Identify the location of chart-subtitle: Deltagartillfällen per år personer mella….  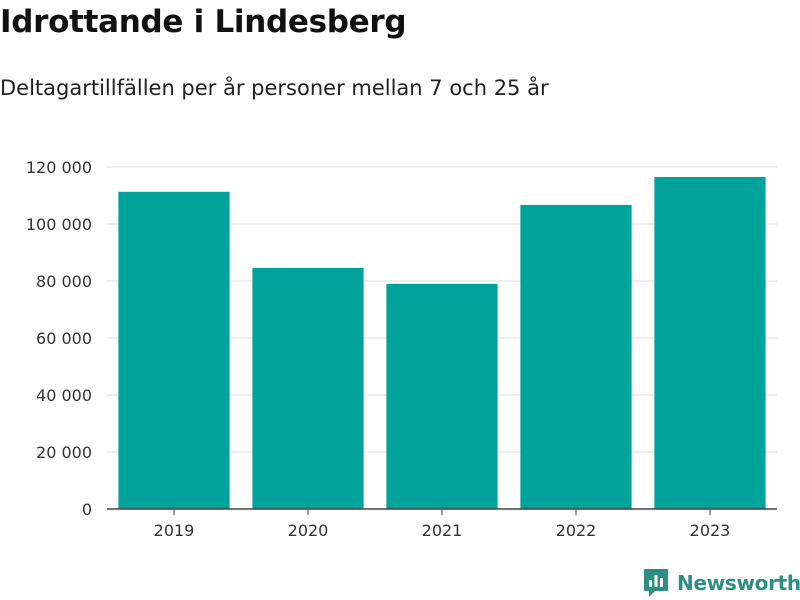
(274, 88).